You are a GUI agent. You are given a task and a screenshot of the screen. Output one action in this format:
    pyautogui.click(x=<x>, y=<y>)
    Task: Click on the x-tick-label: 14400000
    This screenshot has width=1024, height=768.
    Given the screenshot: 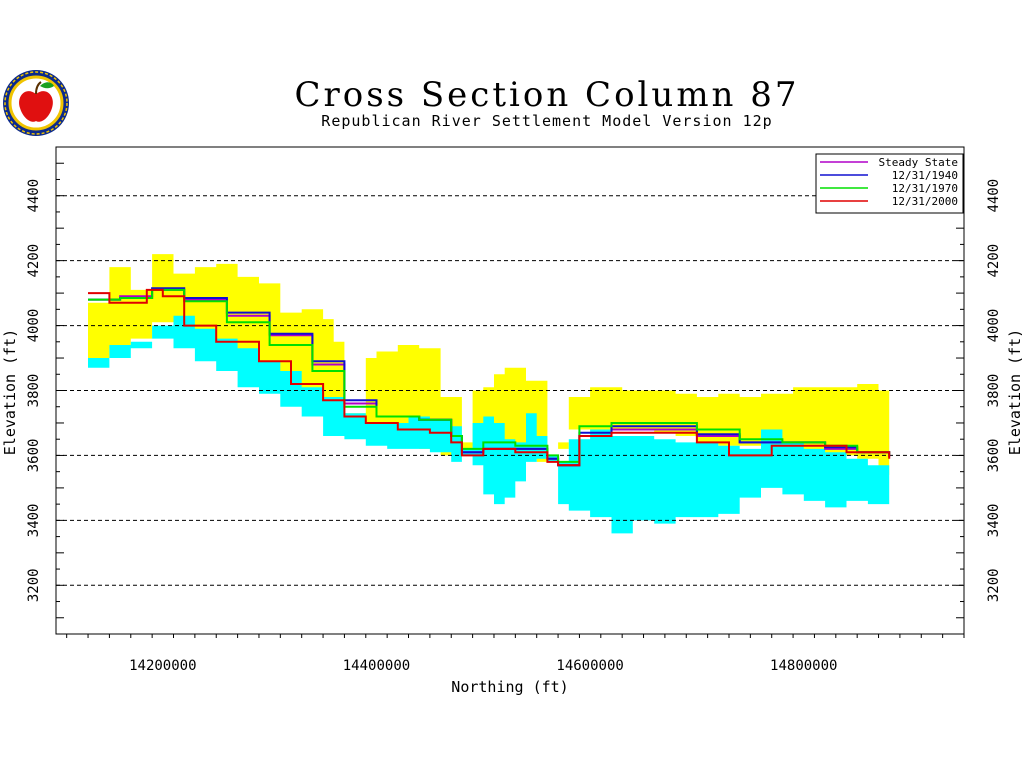 What is the action you would take?
    pyautogui.click(x=376, y=666)
    